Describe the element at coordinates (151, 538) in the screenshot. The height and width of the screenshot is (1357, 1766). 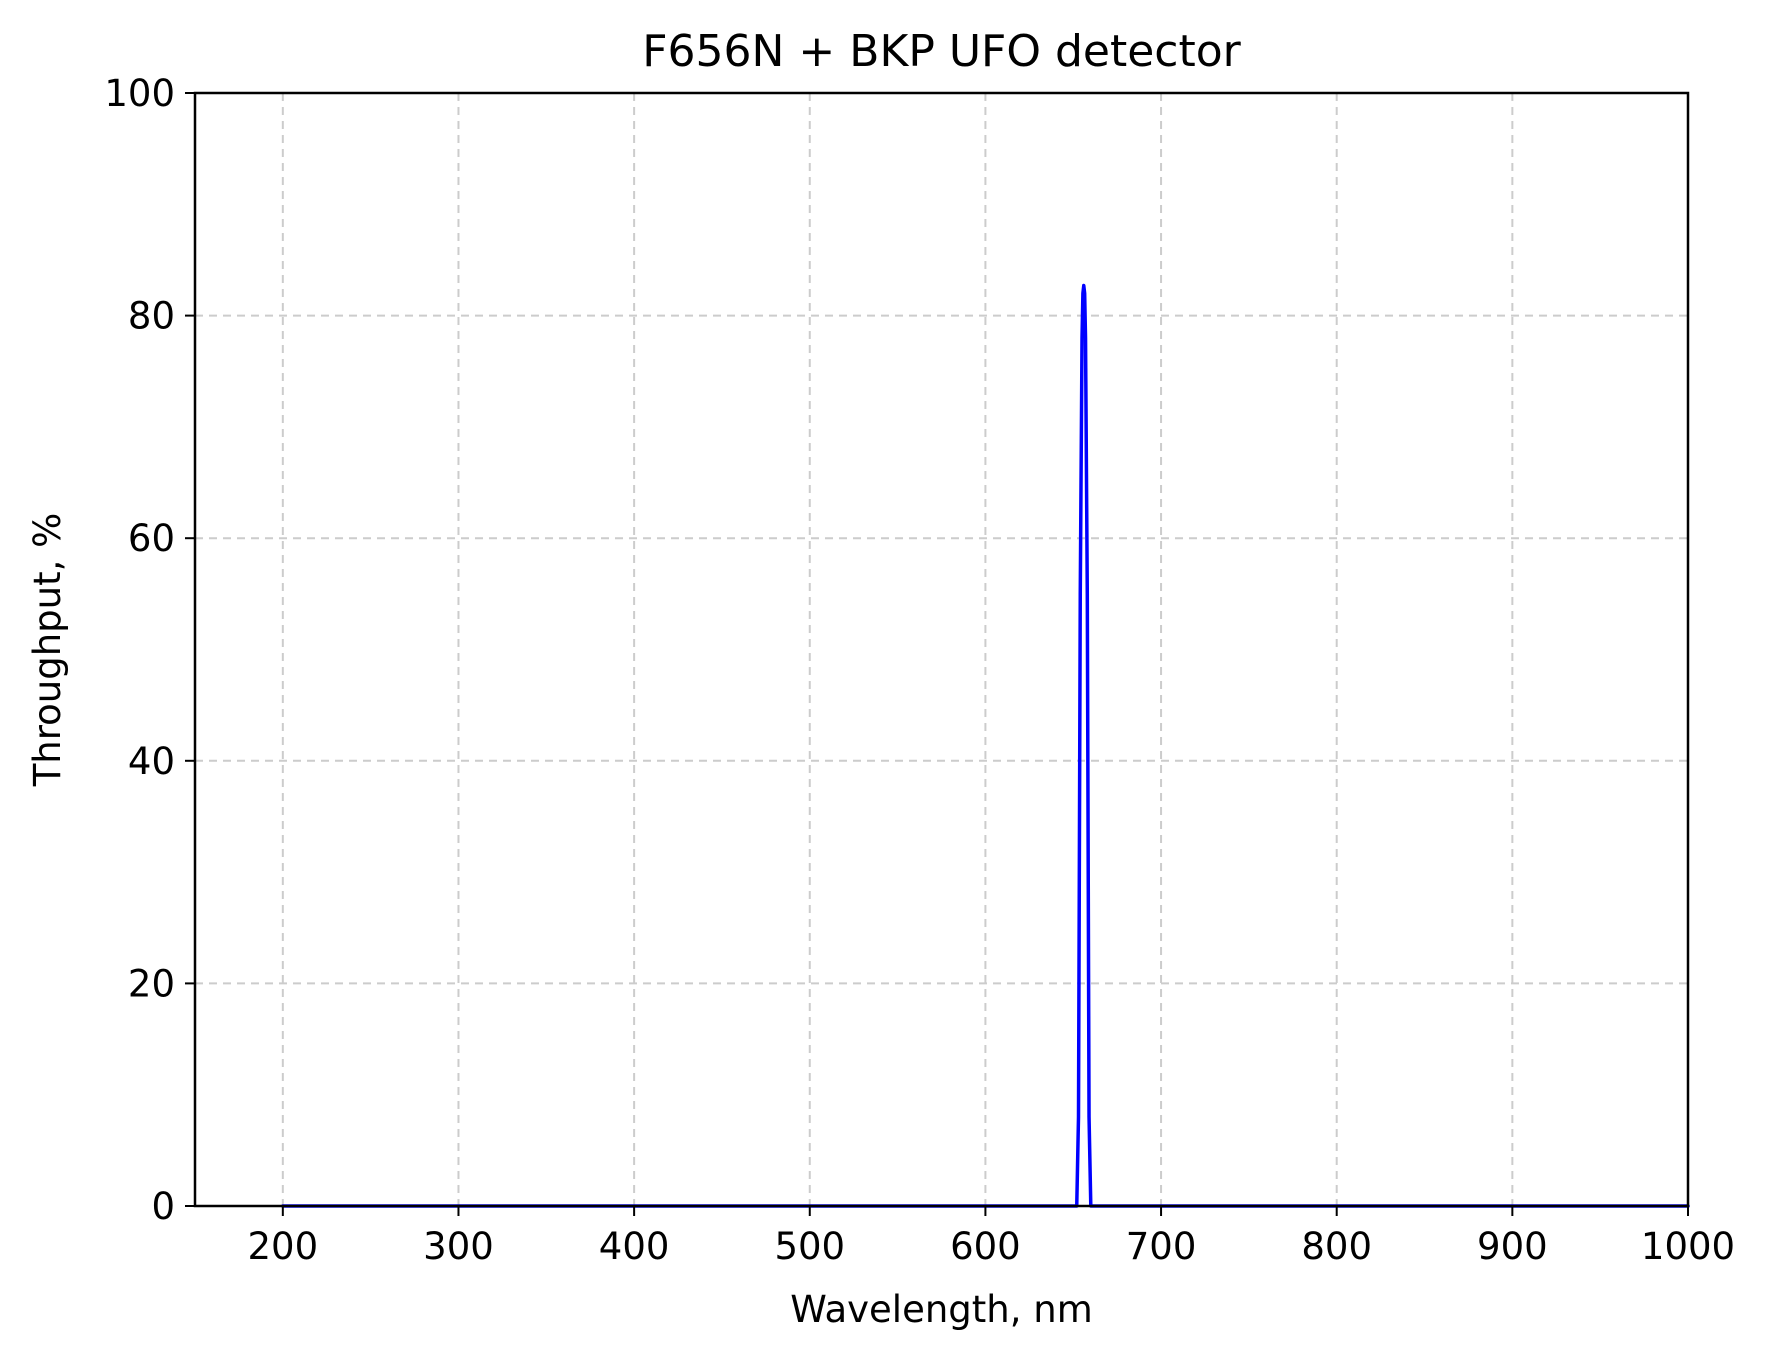
I see `y-tick-label: 60` at that location.